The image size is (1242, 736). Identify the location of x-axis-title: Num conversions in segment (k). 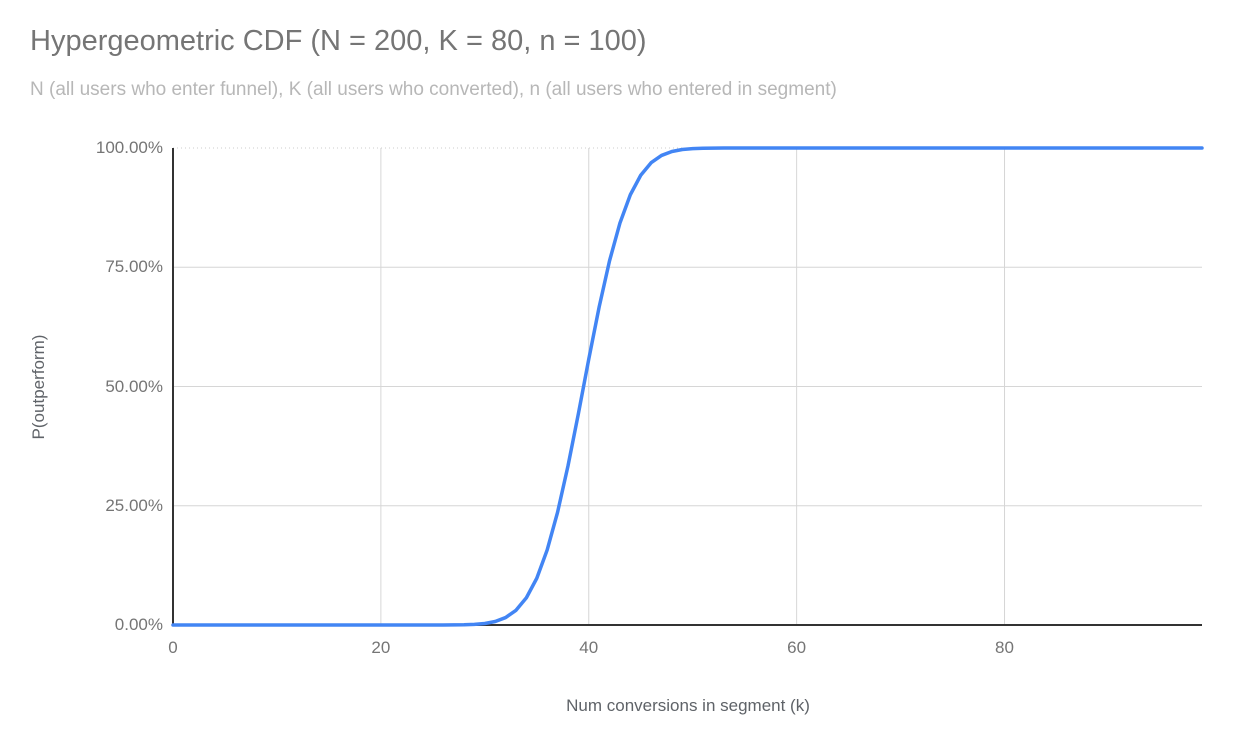
(688, 705).